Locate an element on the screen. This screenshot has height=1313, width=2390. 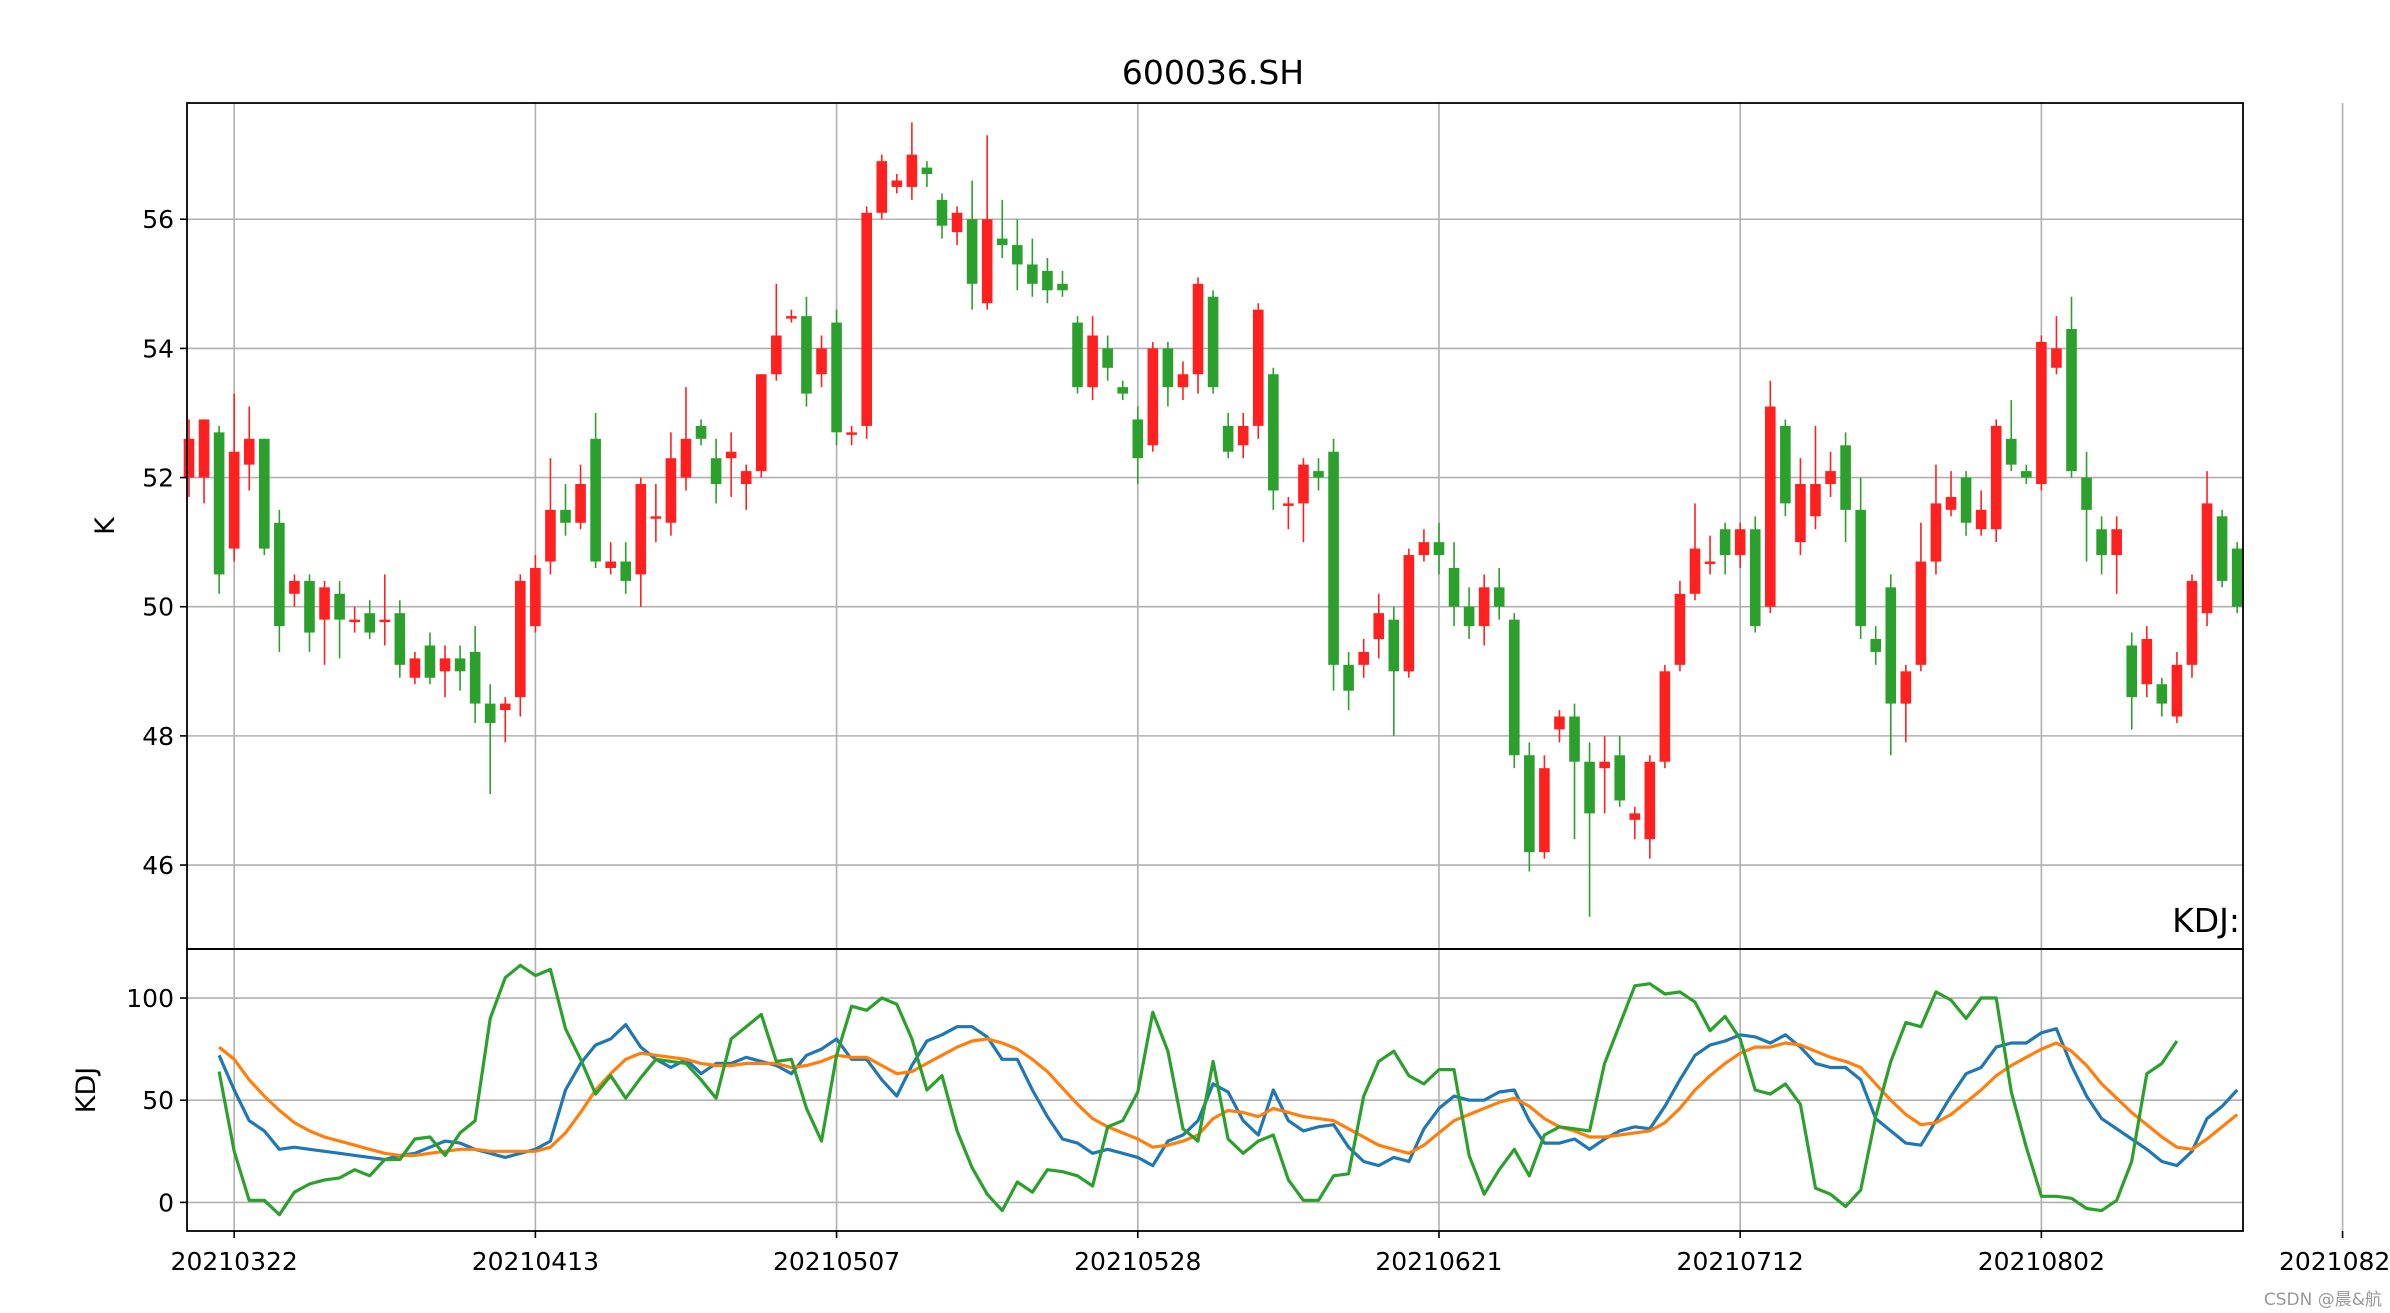
chart-title: 600036.SH is located at coordinates (1213, 72).